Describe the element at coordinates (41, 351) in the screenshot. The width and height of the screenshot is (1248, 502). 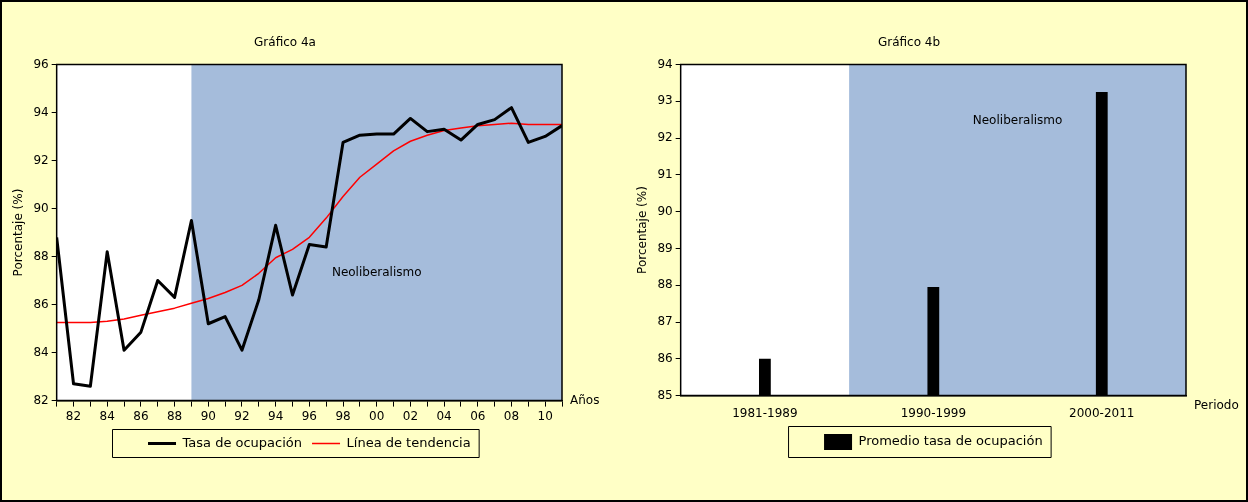
I see `y-tick-label: 84` at that location.